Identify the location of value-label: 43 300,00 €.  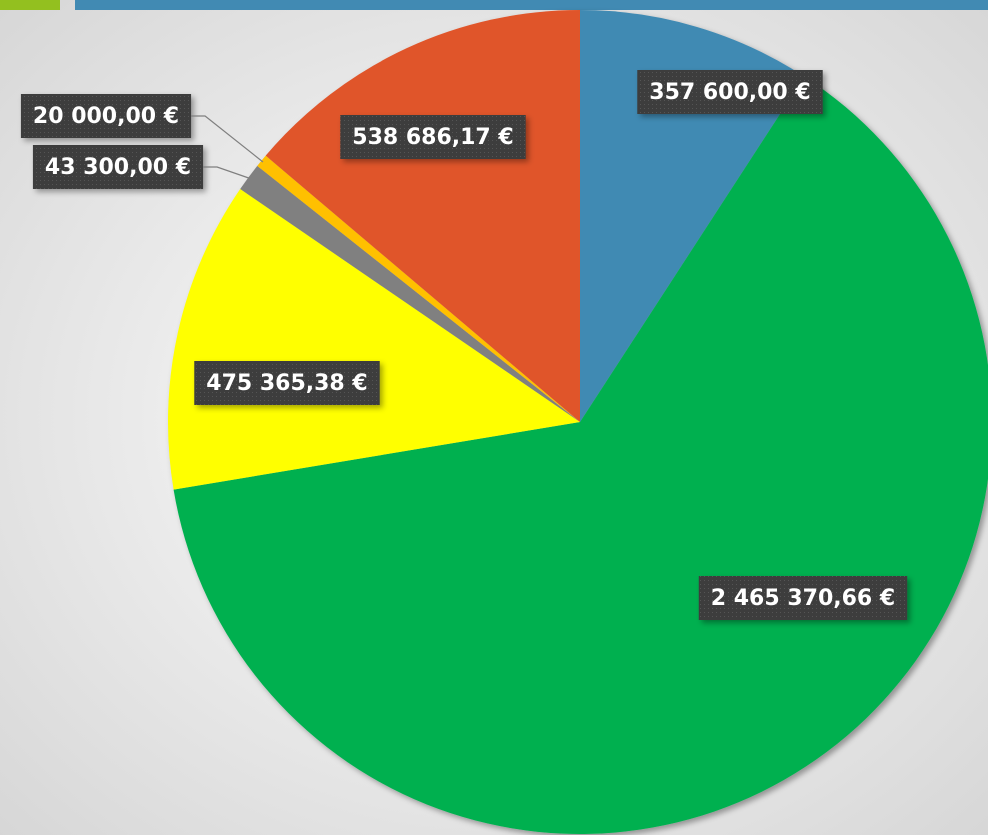
(118, 167).